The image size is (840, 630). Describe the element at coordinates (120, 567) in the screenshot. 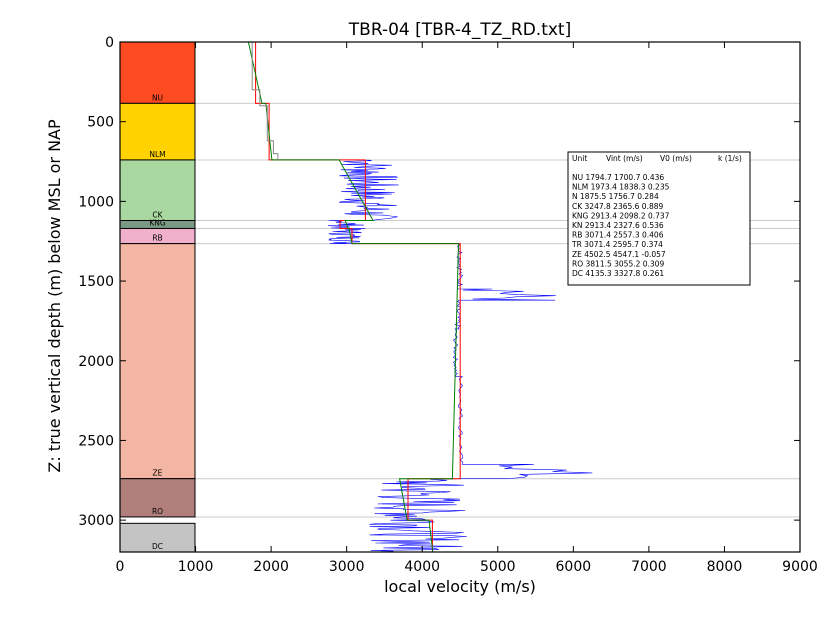

I see `x-tick-label: 0` at that location.